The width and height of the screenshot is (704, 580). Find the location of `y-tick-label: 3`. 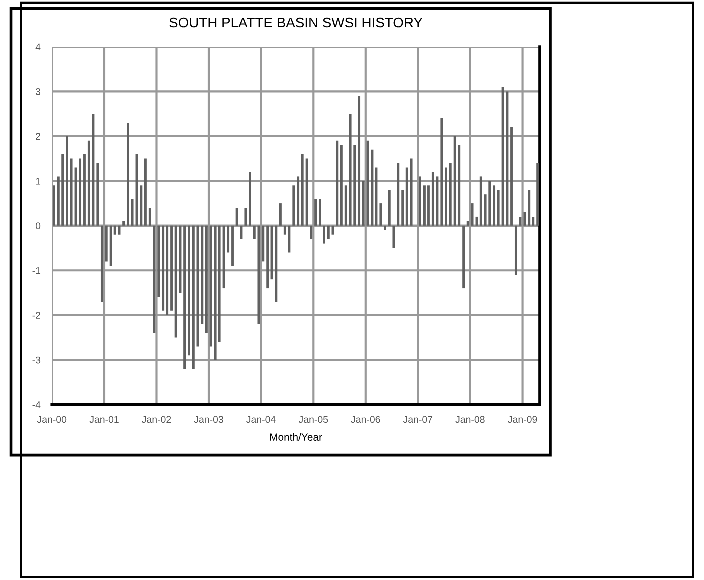

y-tick-label: 3 is located at coordinates (38, 92).